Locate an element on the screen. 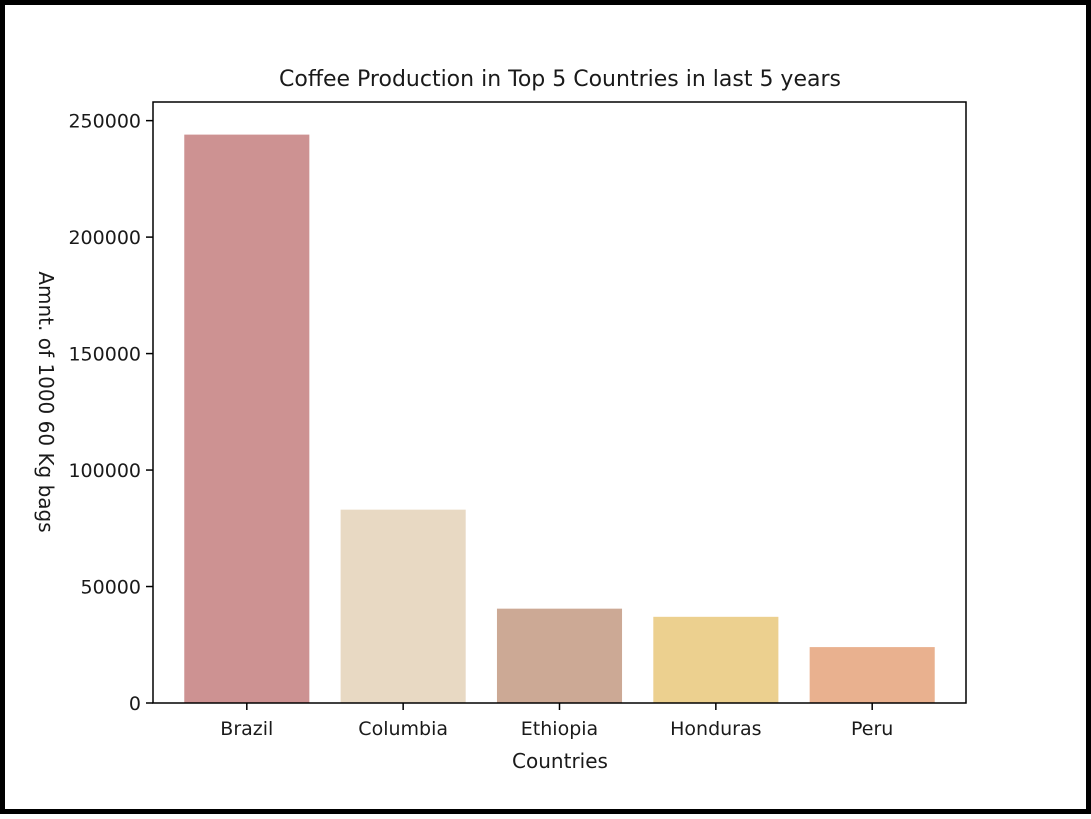 The height and width of the screenshot is (819, 1091). x-tick-label: Ethiopia is located at coordinates (559, 729).